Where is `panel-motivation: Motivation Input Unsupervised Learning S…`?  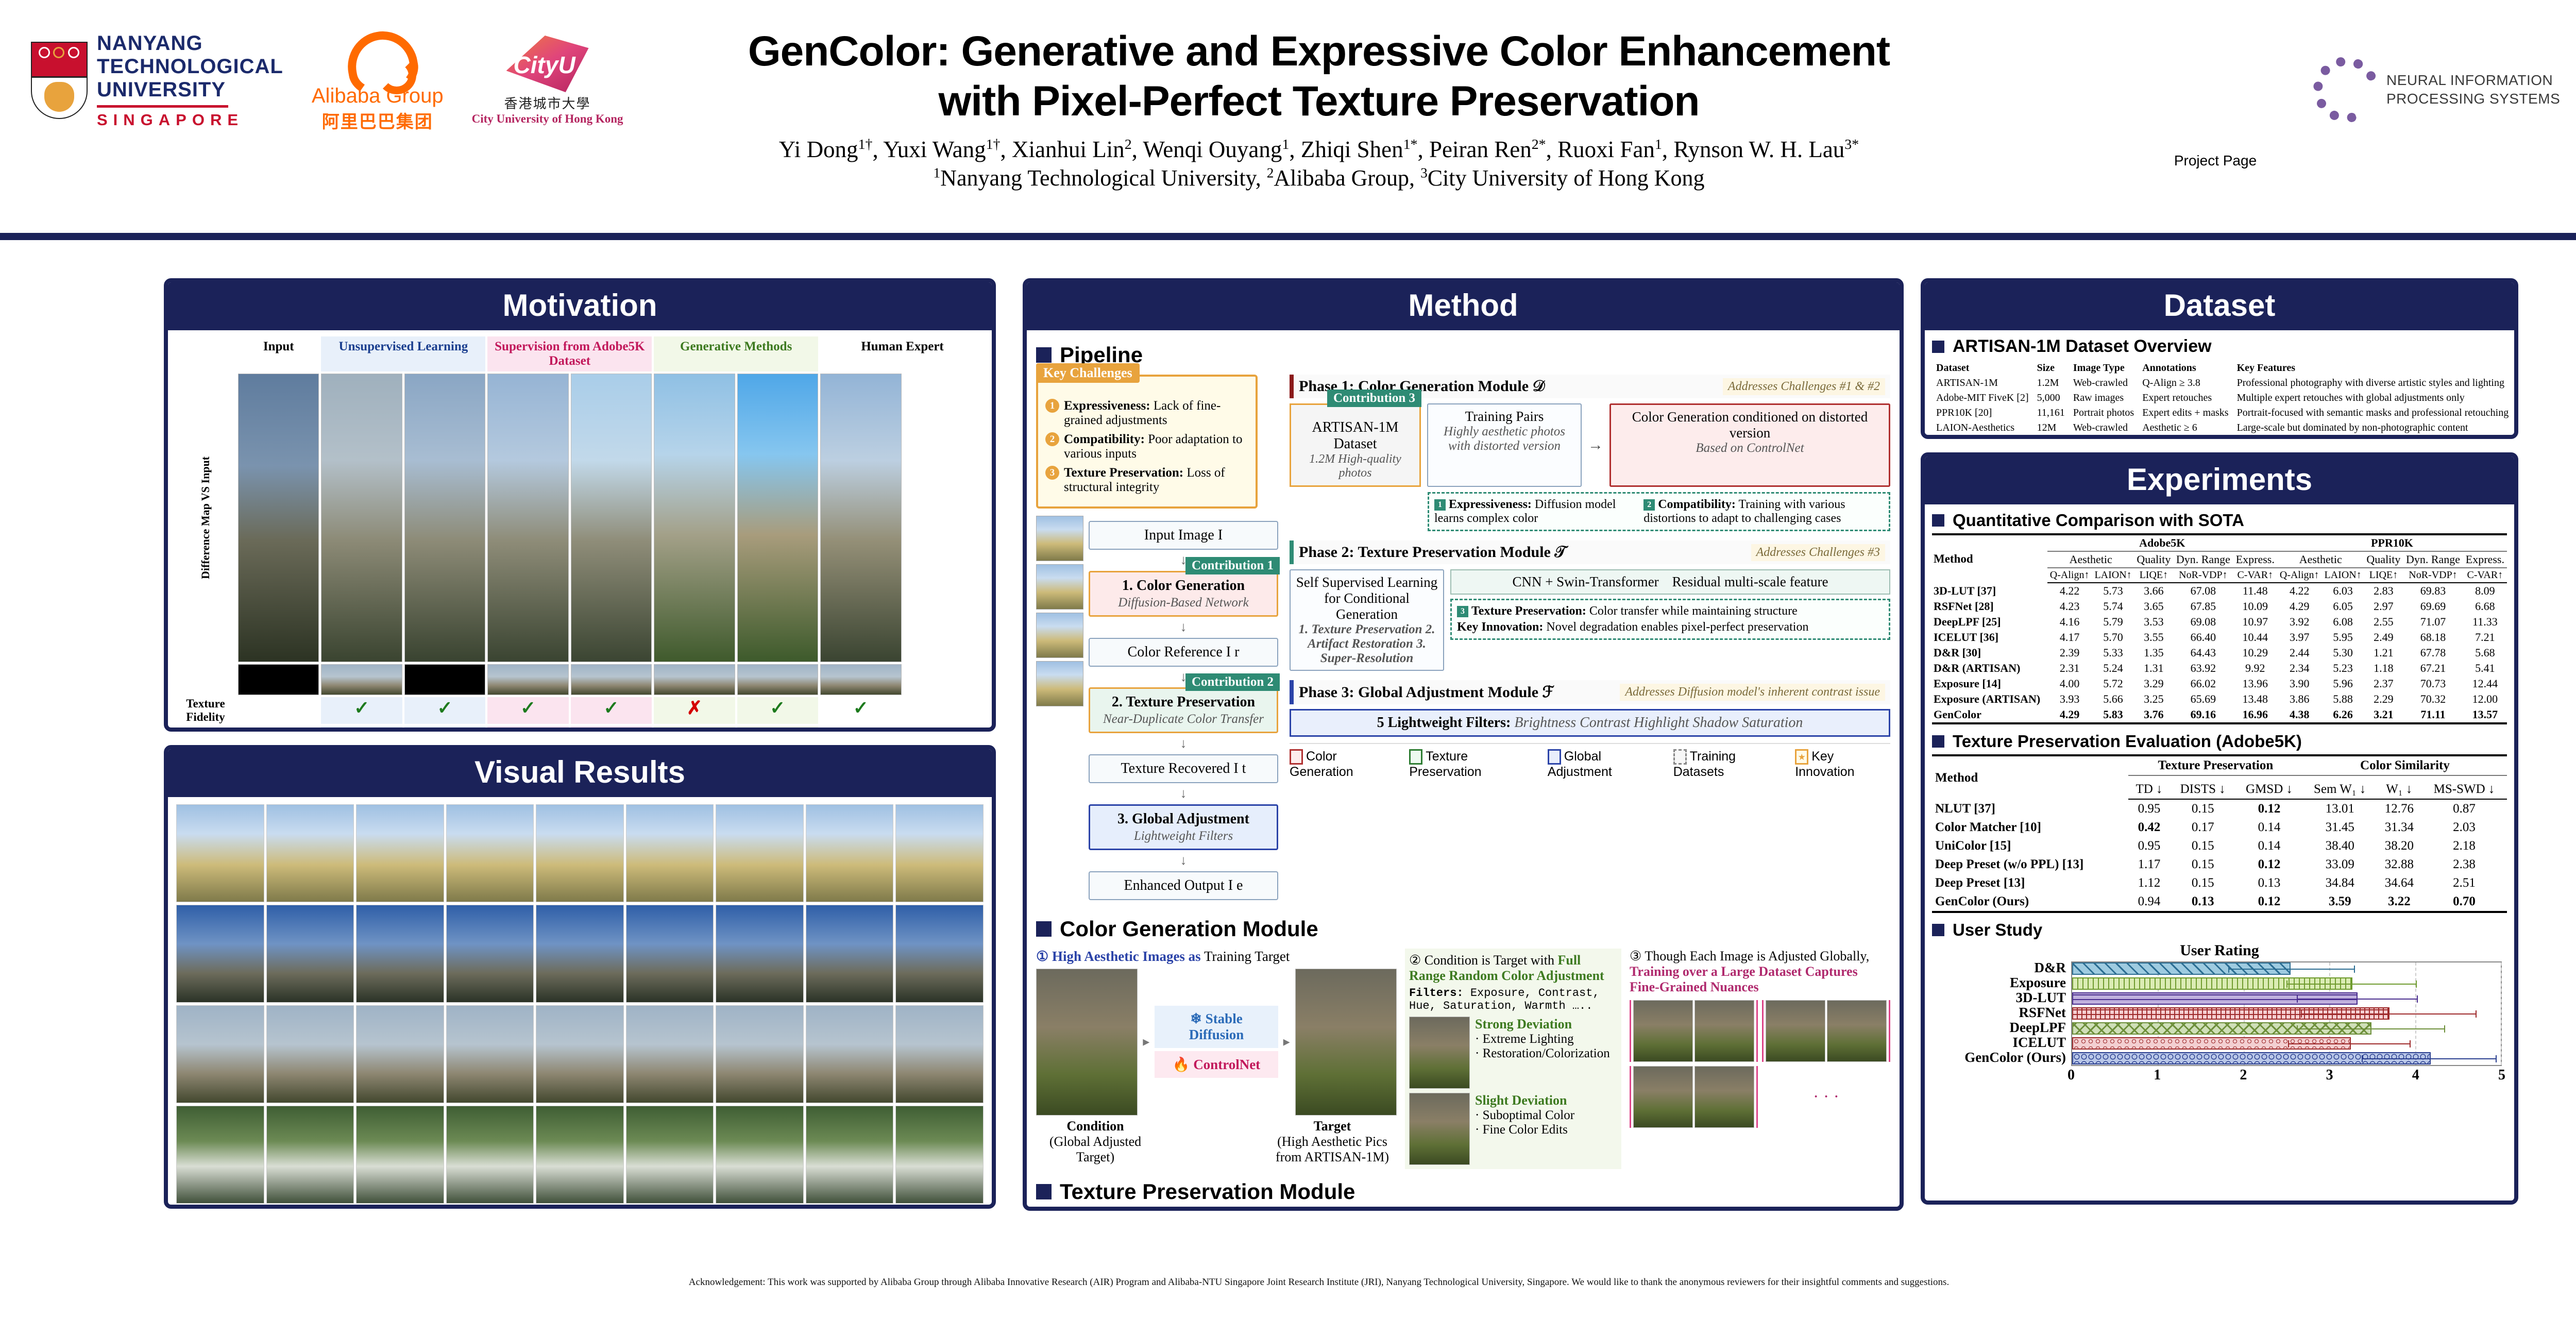 panel-motivation: Motivation Input Unsupervised Learning S… is located at coordinates (580, 505).